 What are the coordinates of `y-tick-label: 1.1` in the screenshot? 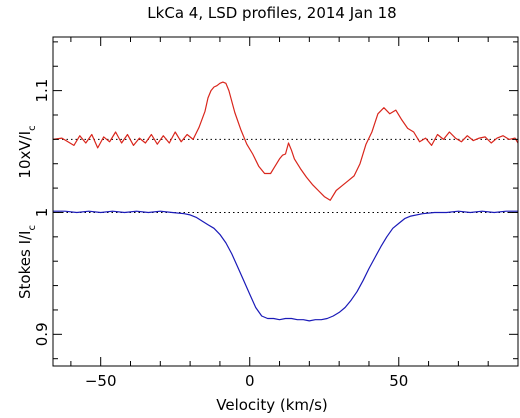 It's located at (42, 91).